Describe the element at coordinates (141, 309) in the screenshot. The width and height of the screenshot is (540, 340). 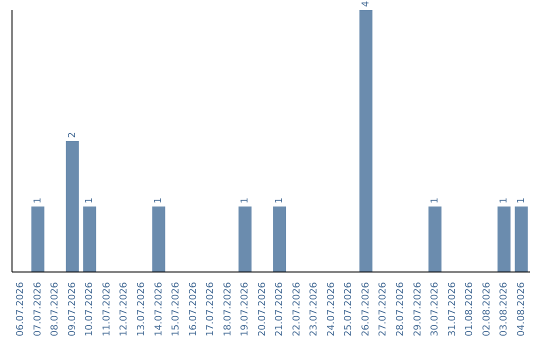
I see `x-tick-label: 13.07.2026` at that location.